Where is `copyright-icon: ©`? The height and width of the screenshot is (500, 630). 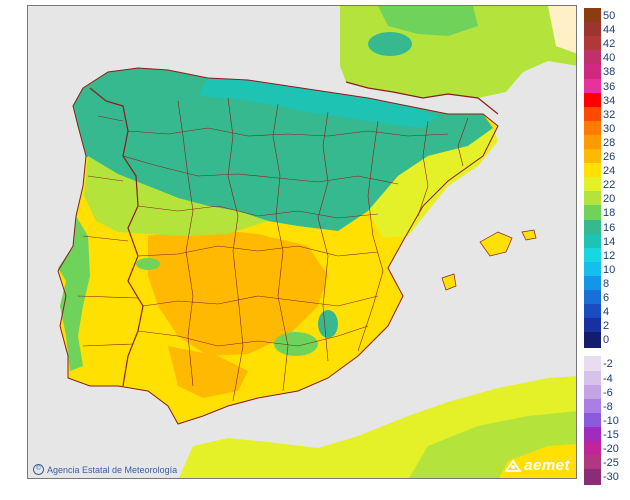 copyright-icon: © is located at coordinates (38, 469).